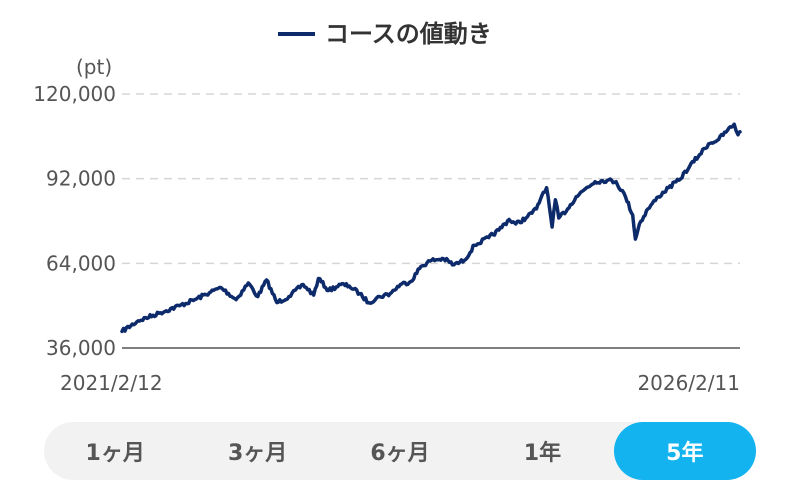 Image resolution: width=800 pixels, height=492 pixels. Describe the element at coordinates (688, 383) in the screenshot. I see `x-axis-end-label: 2026/2/11` at that location.